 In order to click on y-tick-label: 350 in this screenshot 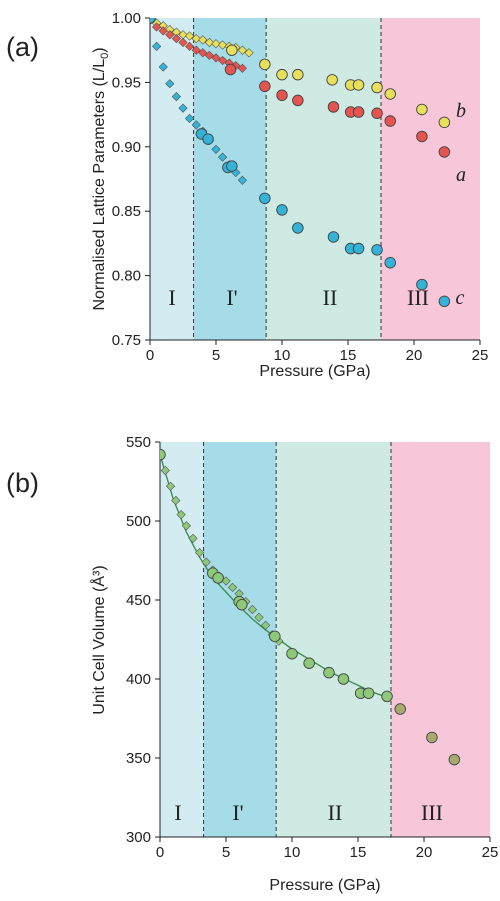, I will do `click(138, 758)`.